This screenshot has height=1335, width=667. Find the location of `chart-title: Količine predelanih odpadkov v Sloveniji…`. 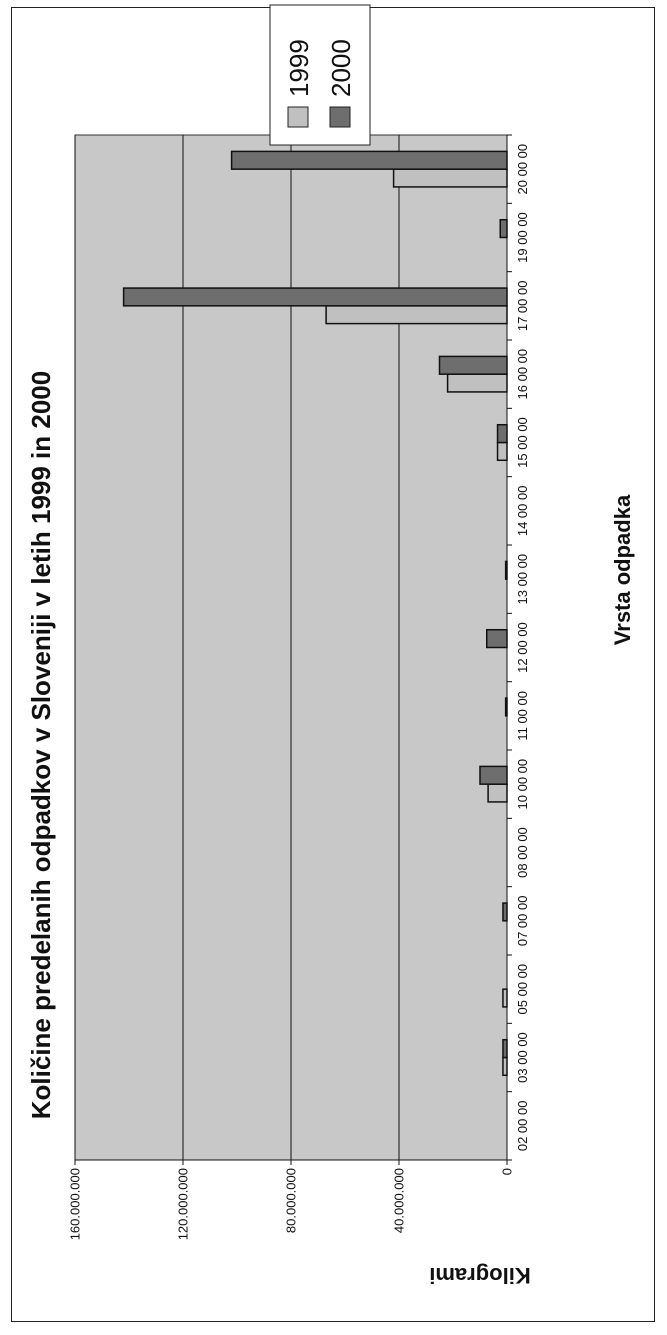

chart-title: Količine predelanih odpadkov v Sloveniji… is located at coordinates (41, 745).